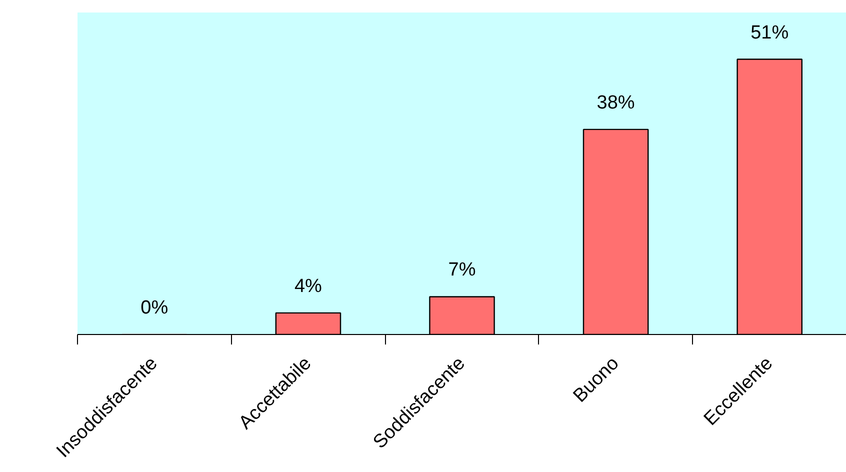 This screenshot has height=472, width=846. I want to click on data-label: 0%, so click(154, 308).